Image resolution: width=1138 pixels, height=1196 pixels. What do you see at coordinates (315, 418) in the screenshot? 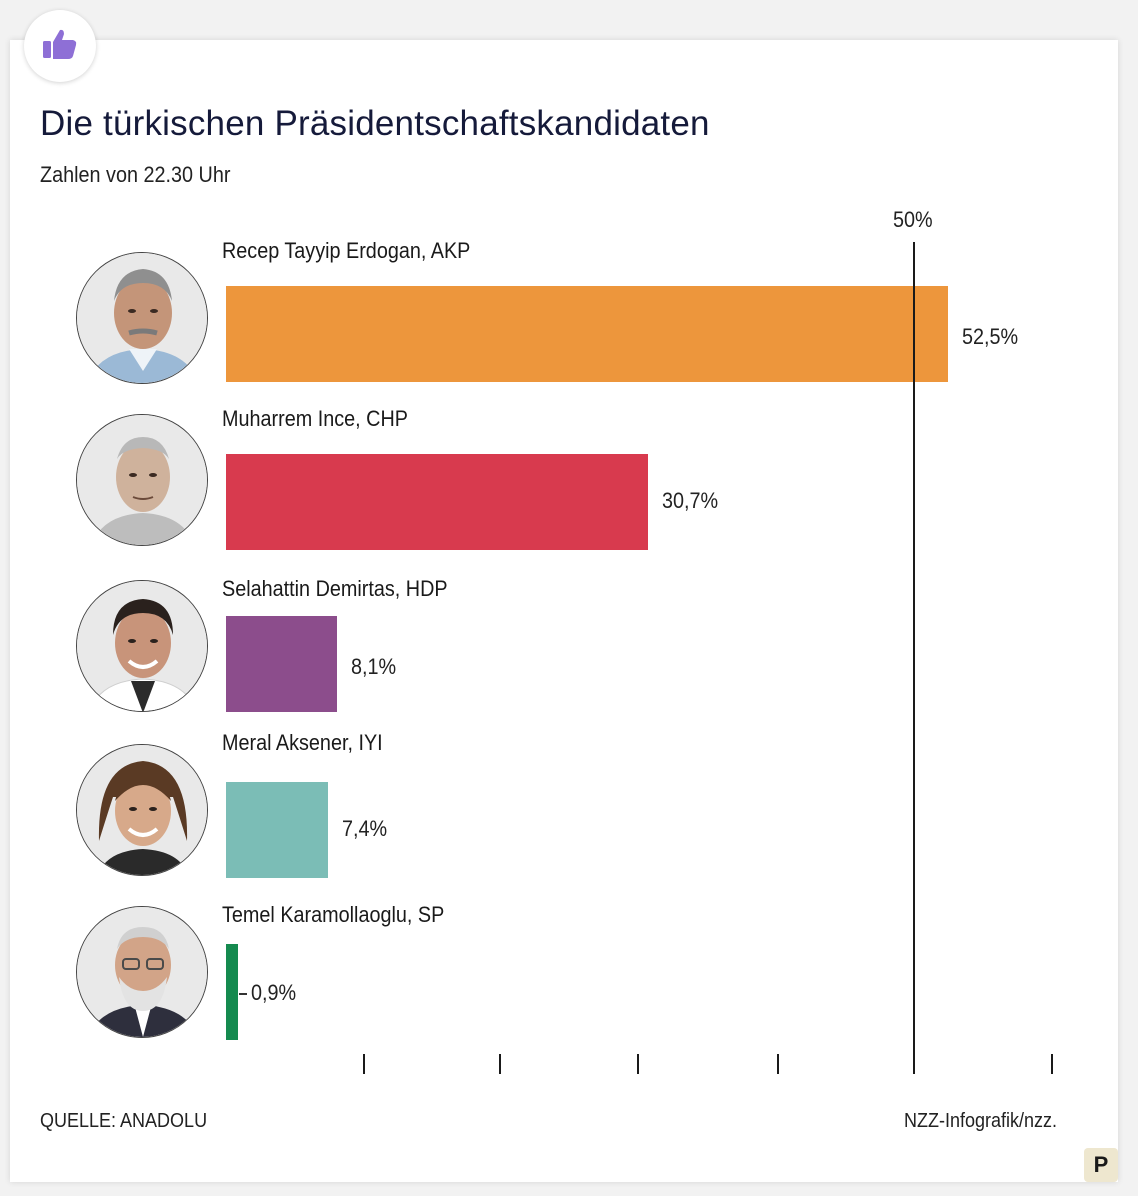
I see `candidate-name: Muharrem Ince, CHP` at bounding box center [315, 418].